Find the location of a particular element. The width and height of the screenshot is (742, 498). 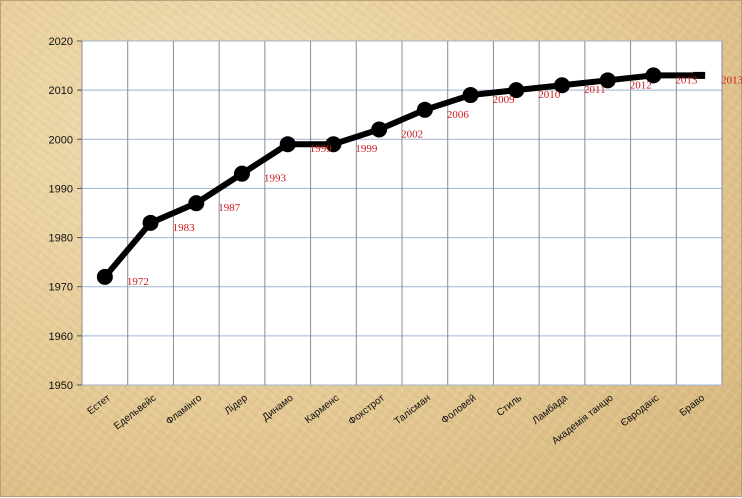

y-axis-ticks: 1950 1960 1970 1980 1990 2000 2010 2020 is located at coordinates (61, 214).